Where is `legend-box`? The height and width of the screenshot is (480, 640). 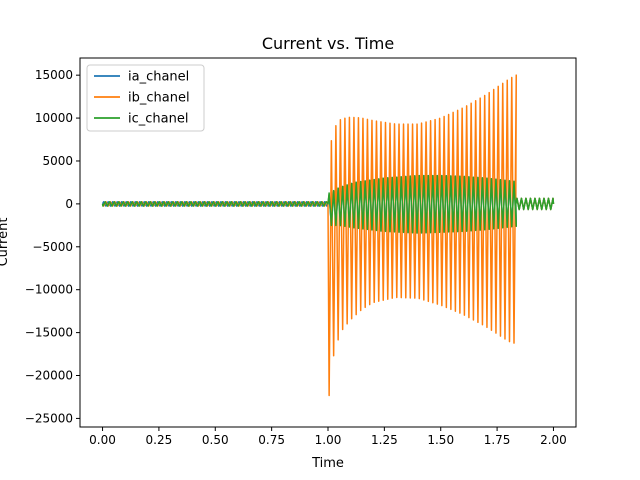 legend-box is located at coordinates (145, 98).